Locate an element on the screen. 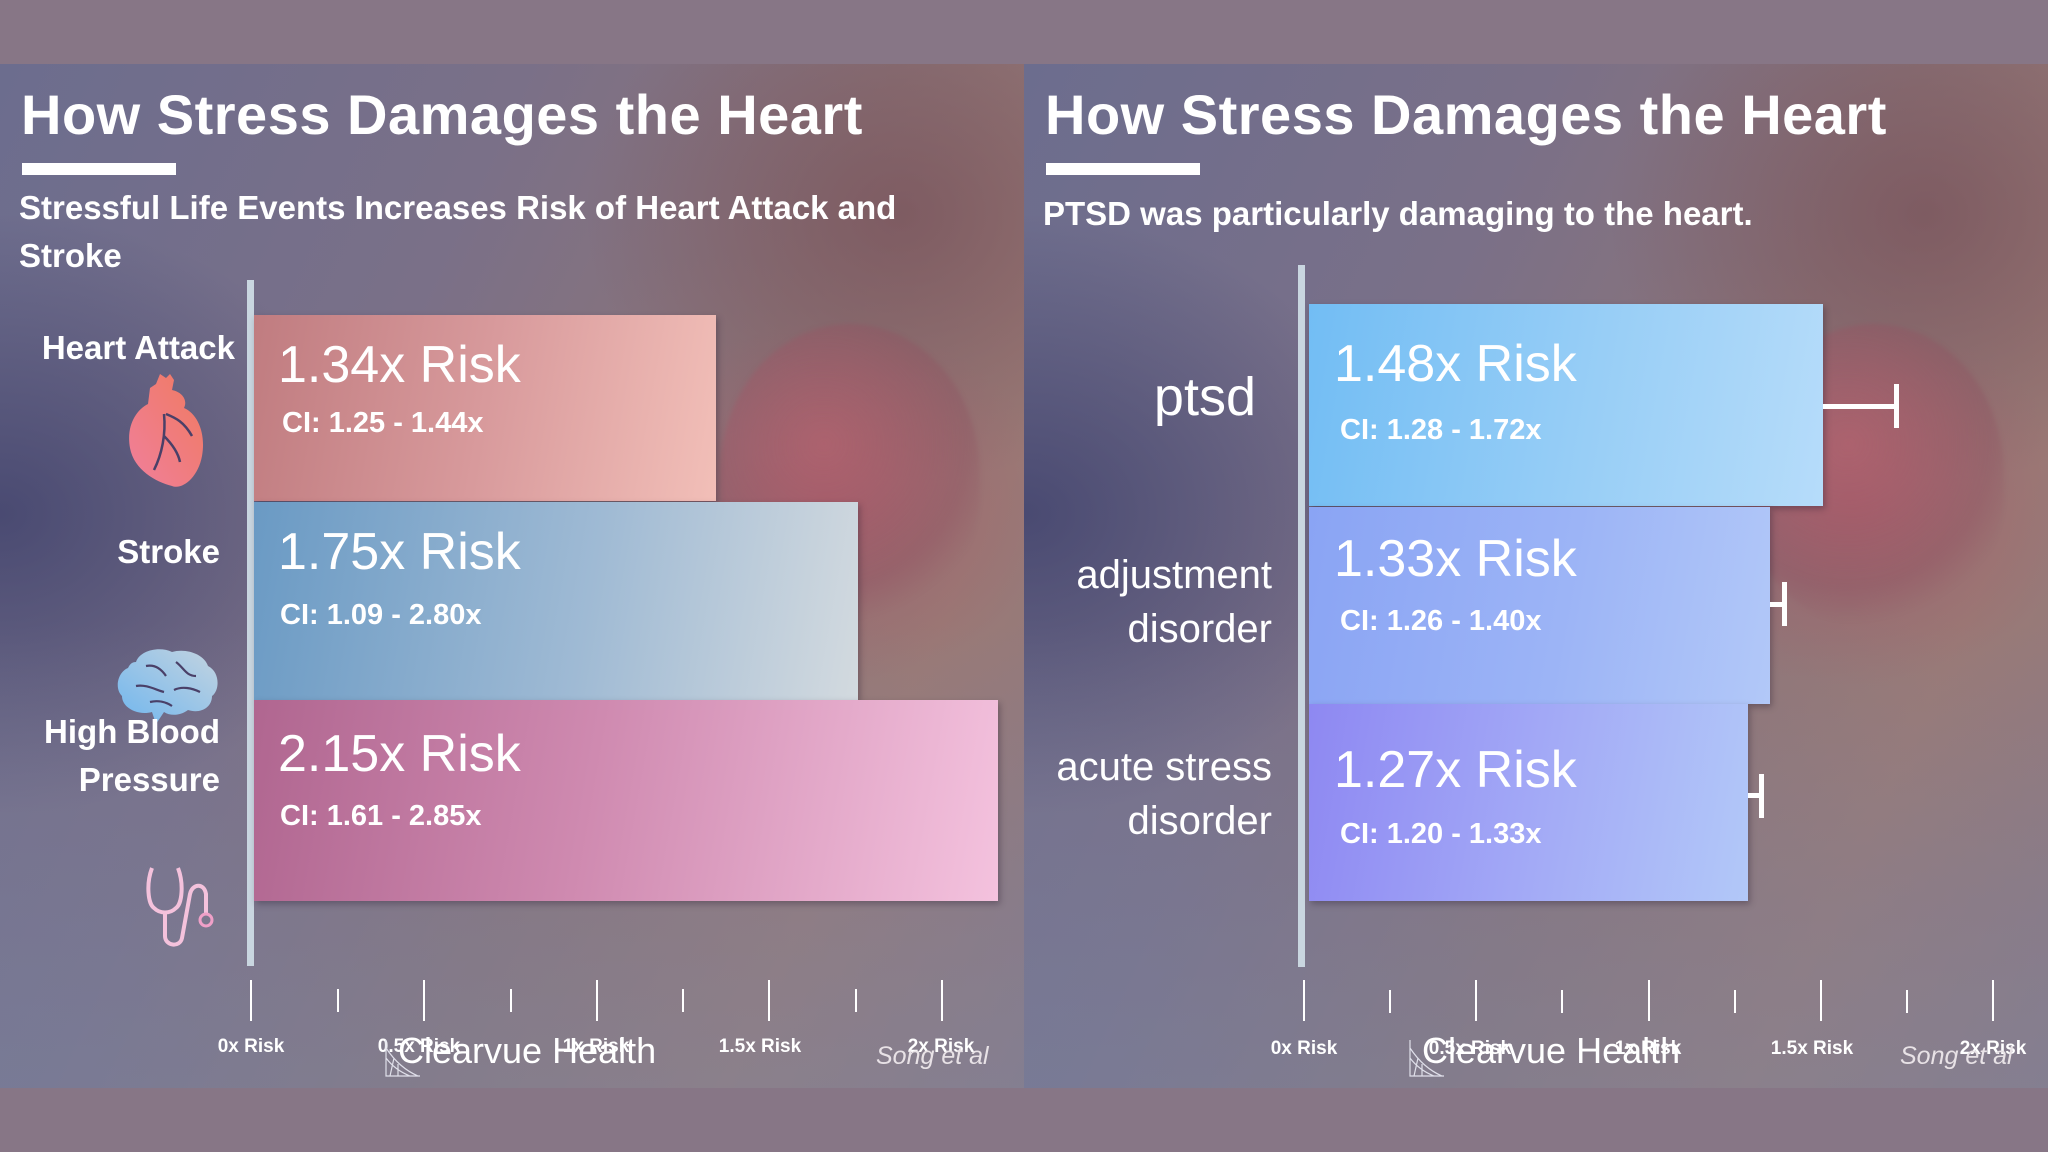 The image size is (2048, 1152). ci-label: CI: 1.25 - 1.44x is located at coordinates (383, 423).